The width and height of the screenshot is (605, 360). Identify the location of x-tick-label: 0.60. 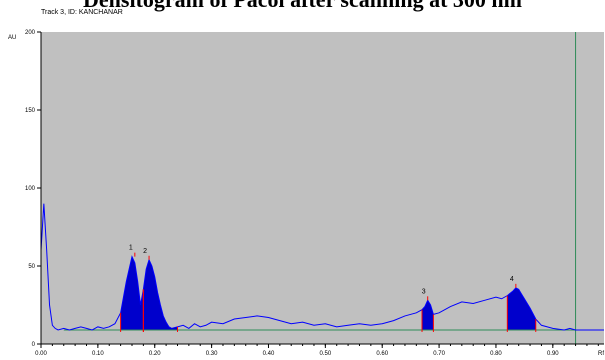
(382, 354).